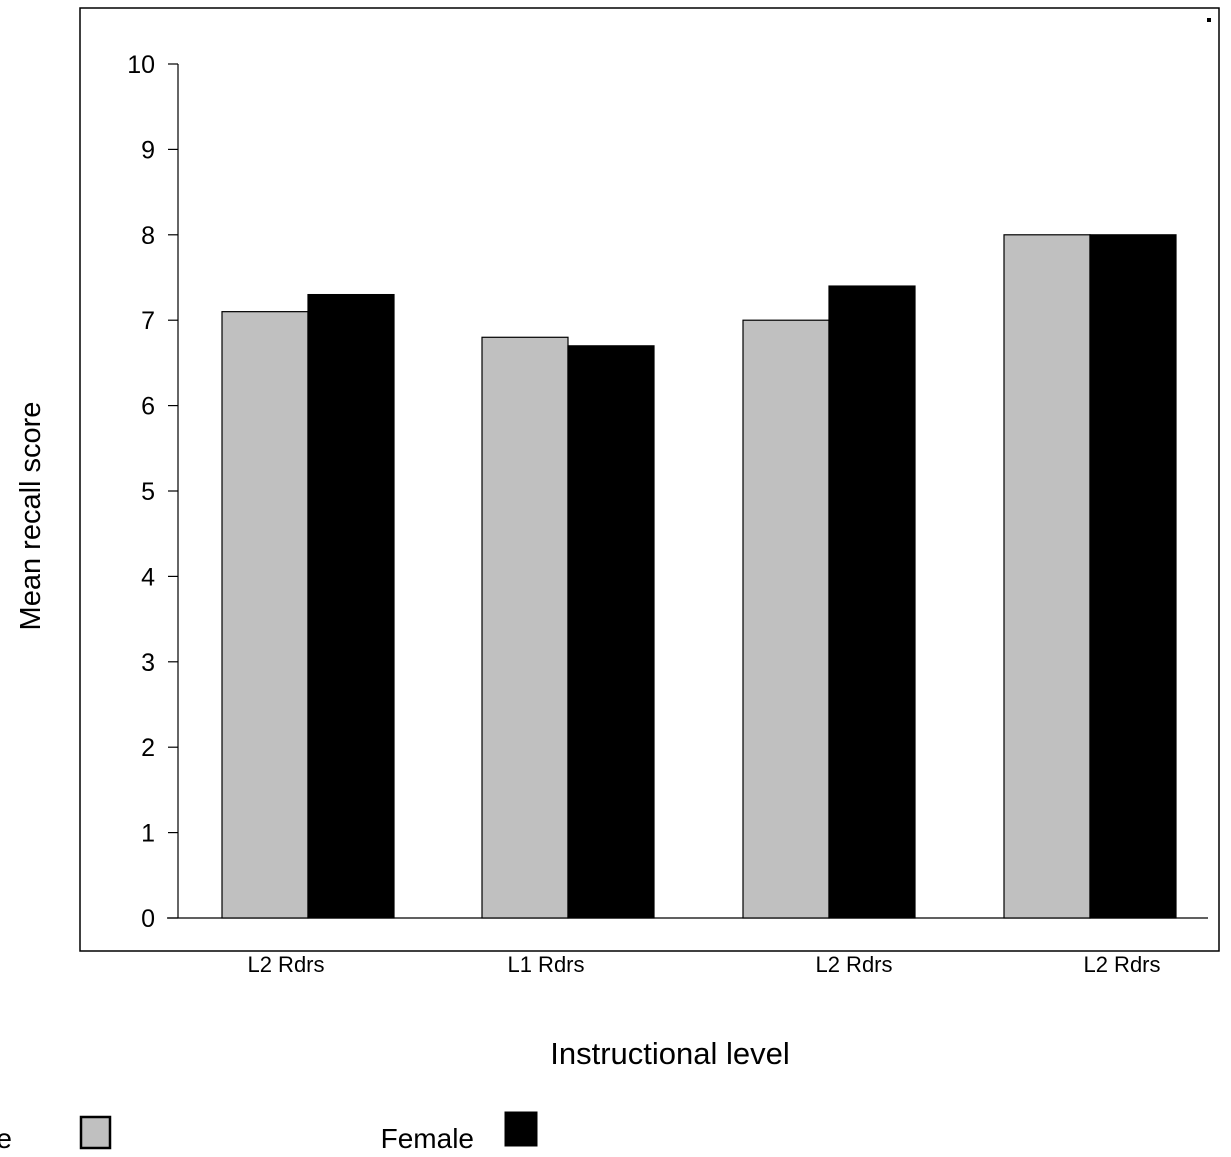  I want to click on y-ticks: 0 1 2 3 4 5 6 7 8 9 10, so click(152, 492).